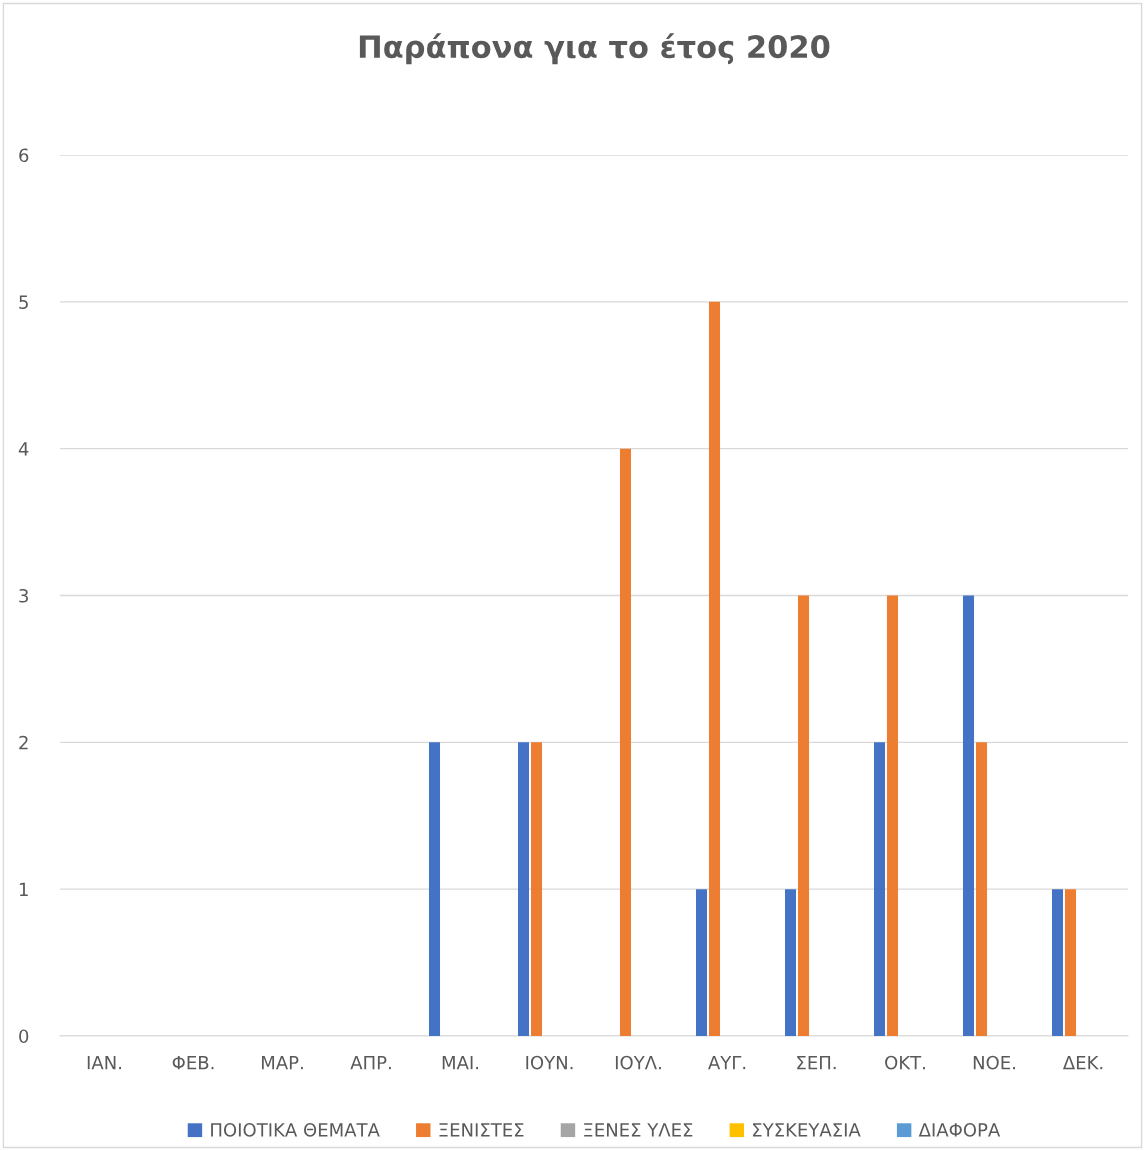 This screenshot has height=1151, width=1145. Describe the element at coordinates (638, 1130) in the screenshot. I see `legend-label: ΞΕΝΕΣ ΥΛΕΣ` at that location.